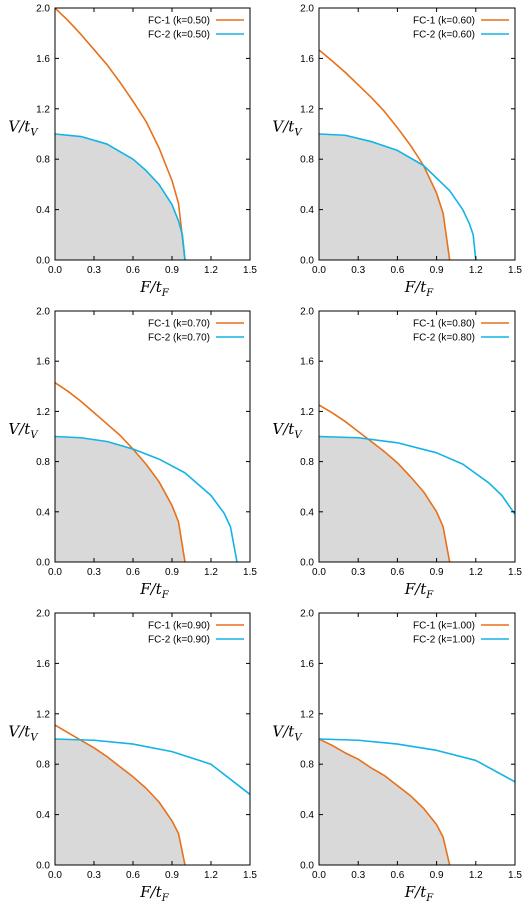 This screenshot has height=915, width=529. Describe the element at coordinates (444, 626) in the screenshot. I see `legend-label-fc1: FC-1 (k=1.00)` at that location.